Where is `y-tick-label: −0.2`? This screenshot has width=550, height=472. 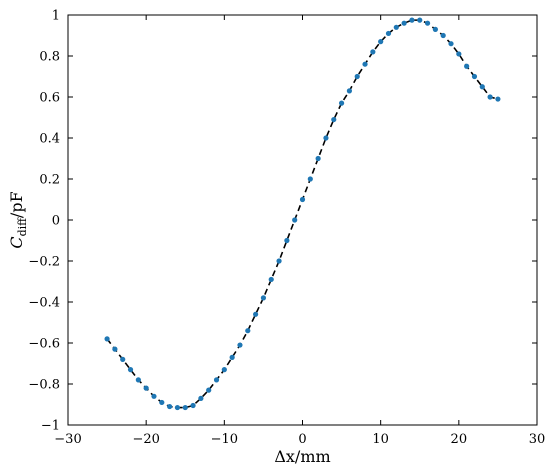 y-tick-label: −0.2 is located at coordinates (44, 262).